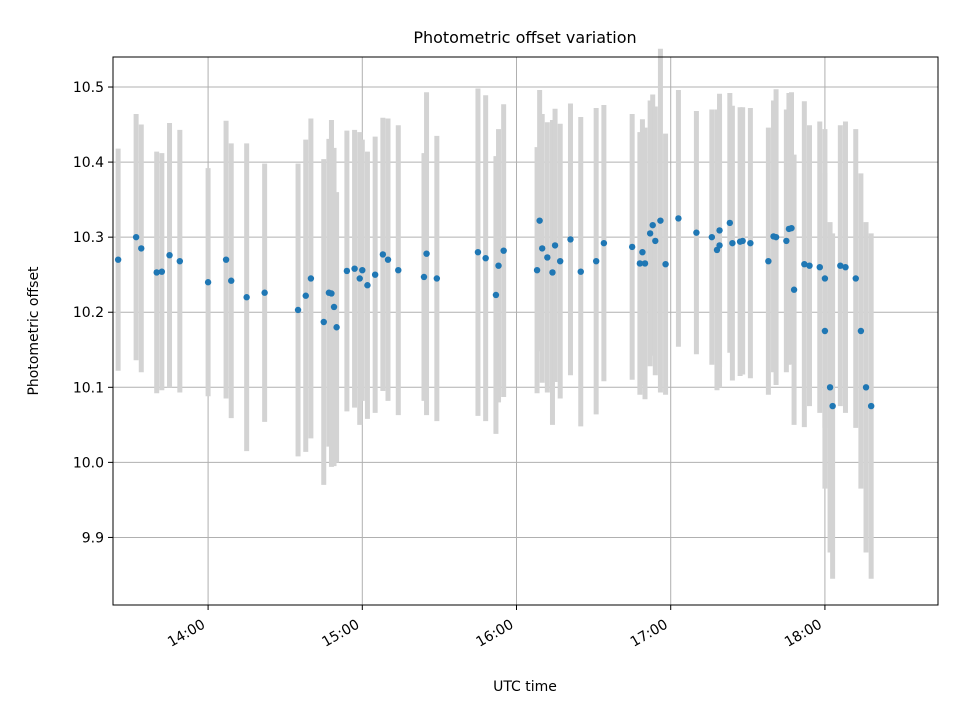 Image resolution: width=960 pixels, height=720 pixels. Describe the element at coordinates (34, 331) in the screenshot. I see `y-axis-label: Photometric offset` at that location.